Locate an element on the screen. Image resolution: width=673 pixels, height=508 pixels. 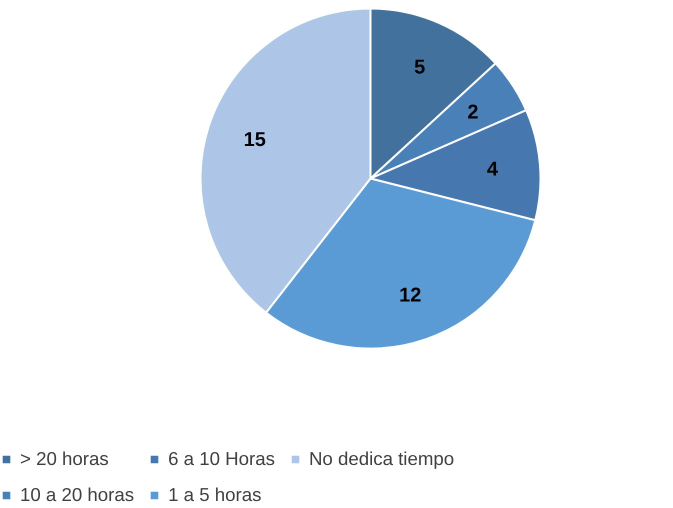
data-label: 5 is located at coordinates (420, 67).